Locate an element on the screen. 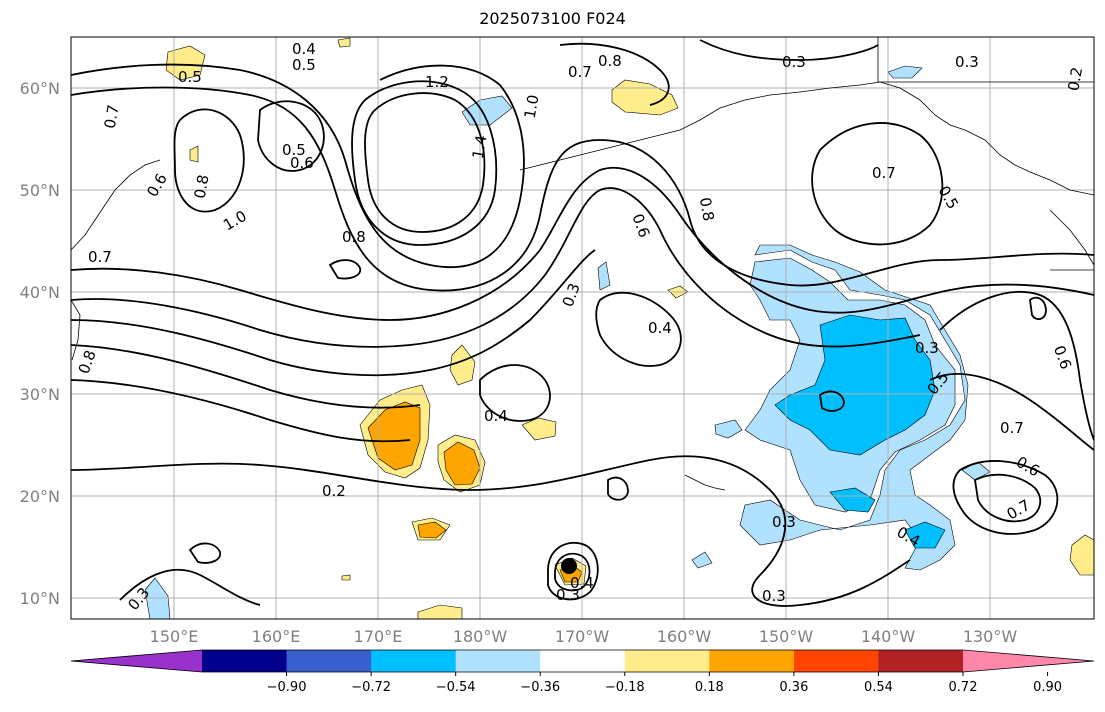  lon-label: 130°W is located at coordinates (990, 636).